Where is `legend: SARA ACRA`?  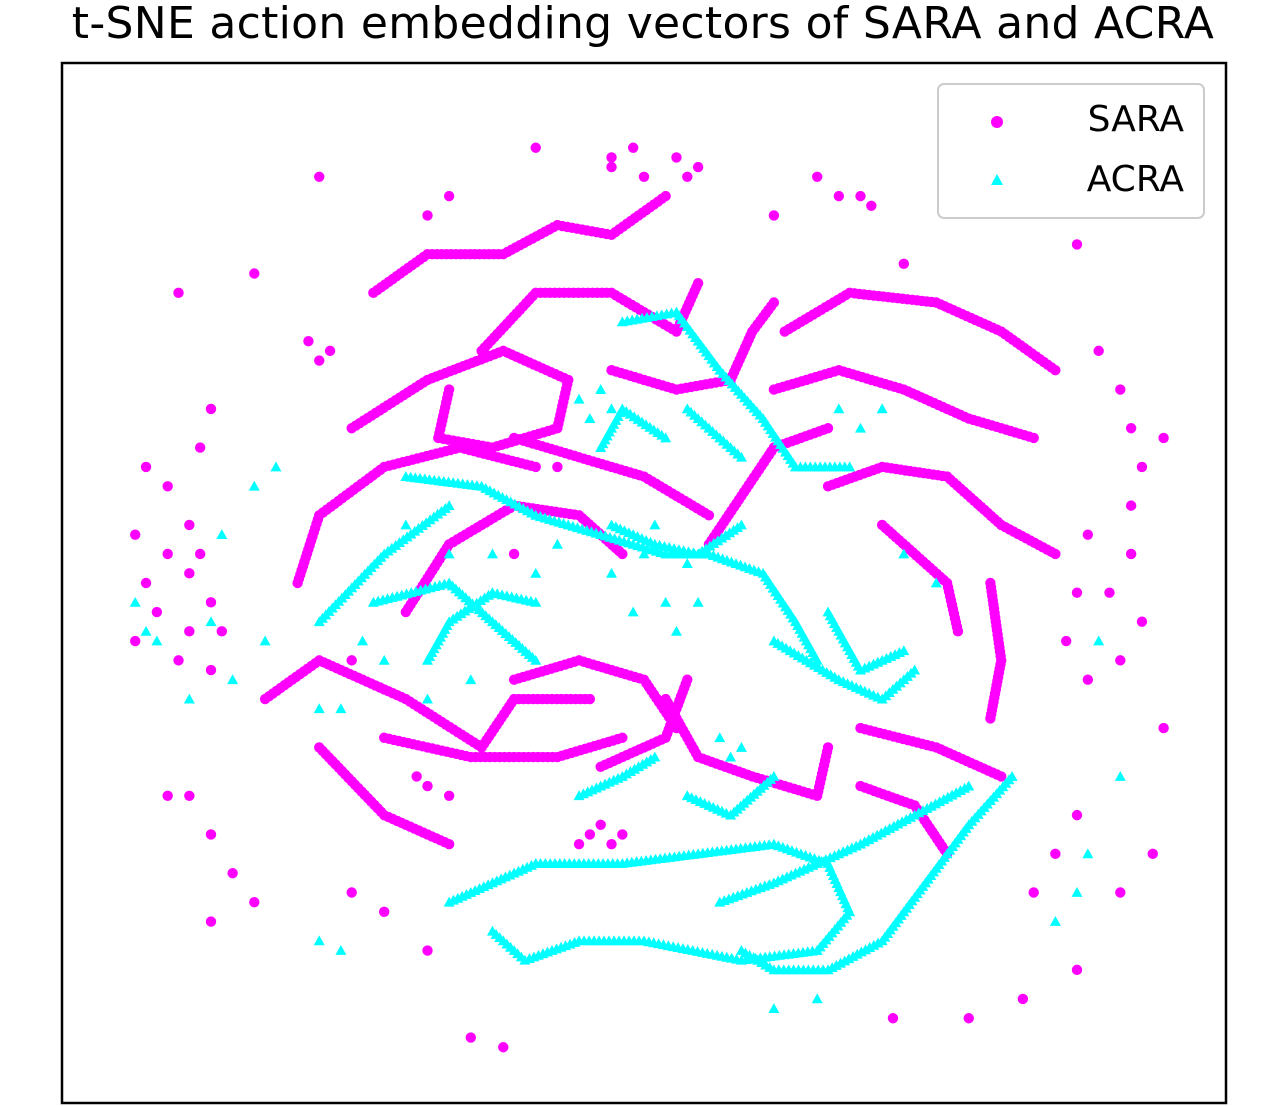 legend: SARA ACRA is located at coordinates (1071, 151).